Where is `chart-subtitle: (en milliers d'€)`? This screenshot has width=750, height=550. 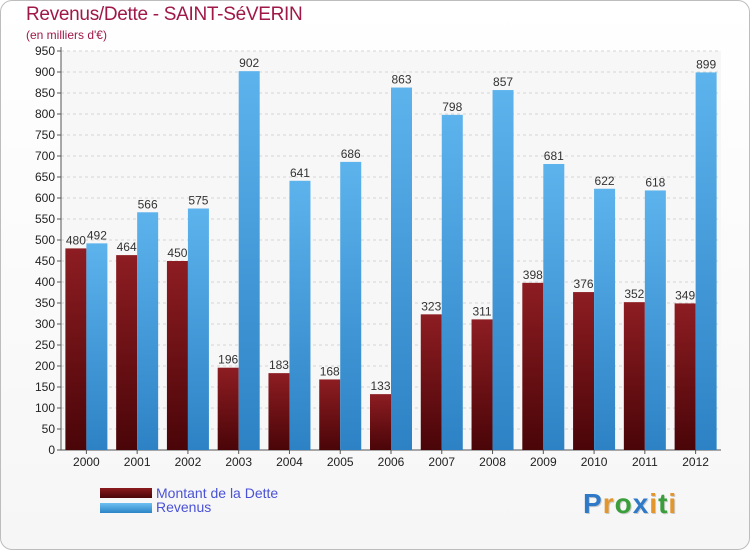
chart-subtitle: (en milliers d'€) is located at coordinates (66, 35).